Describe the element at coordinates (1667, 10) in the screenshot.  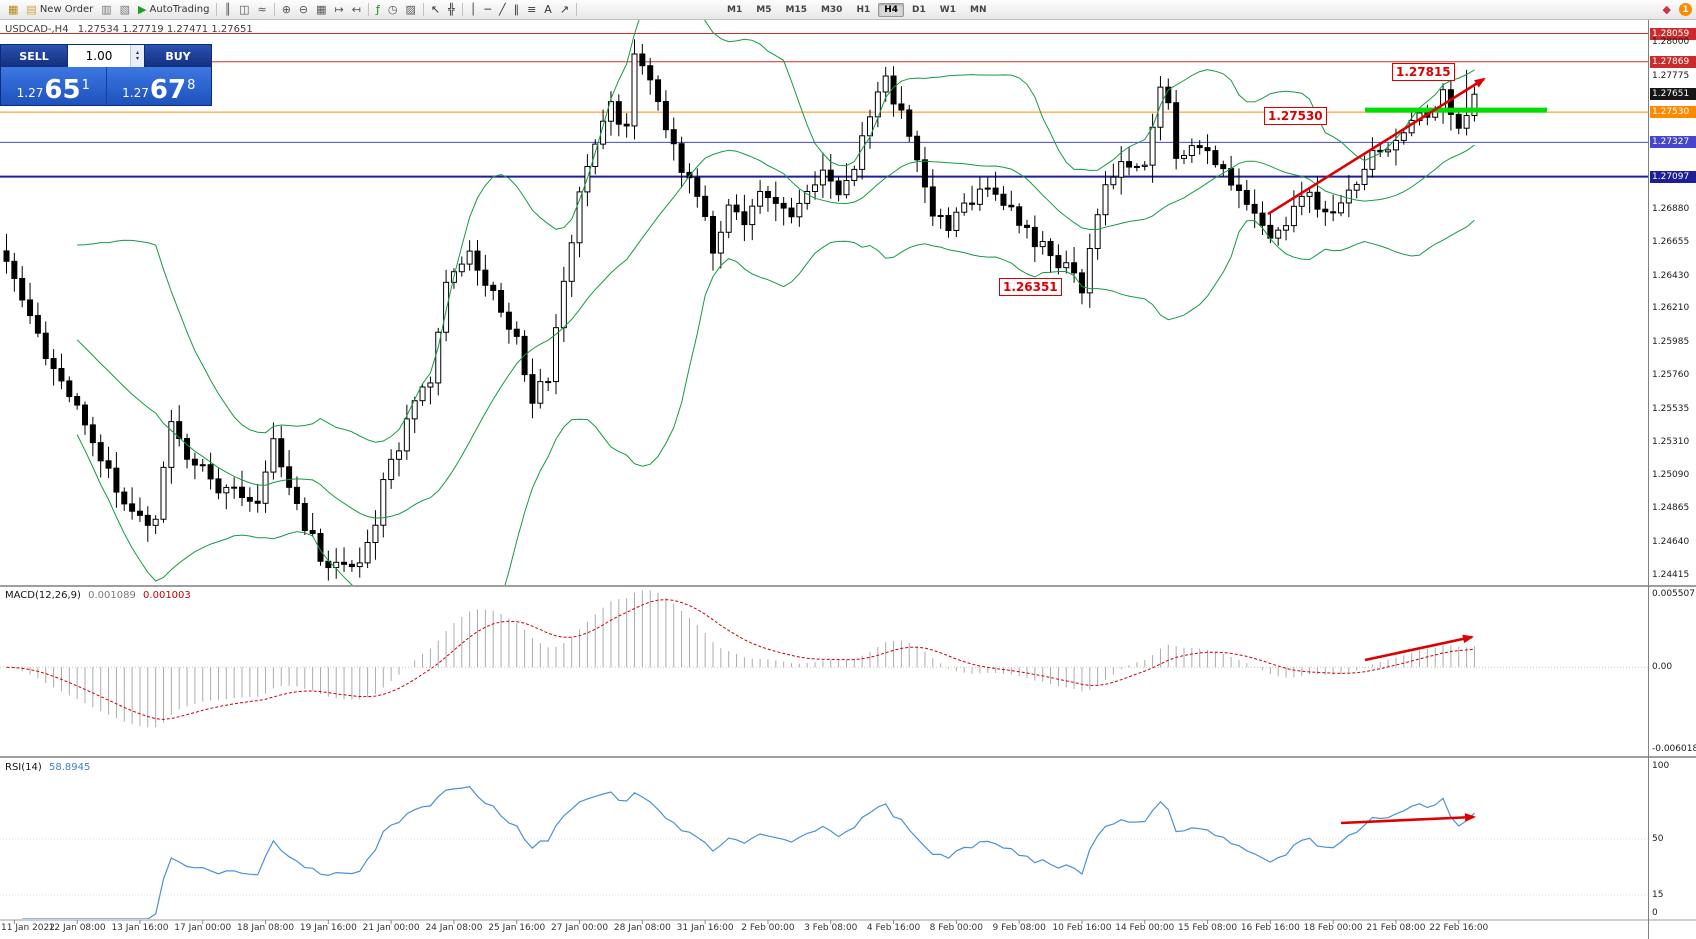
I see `community-icon: ◆` at that location.